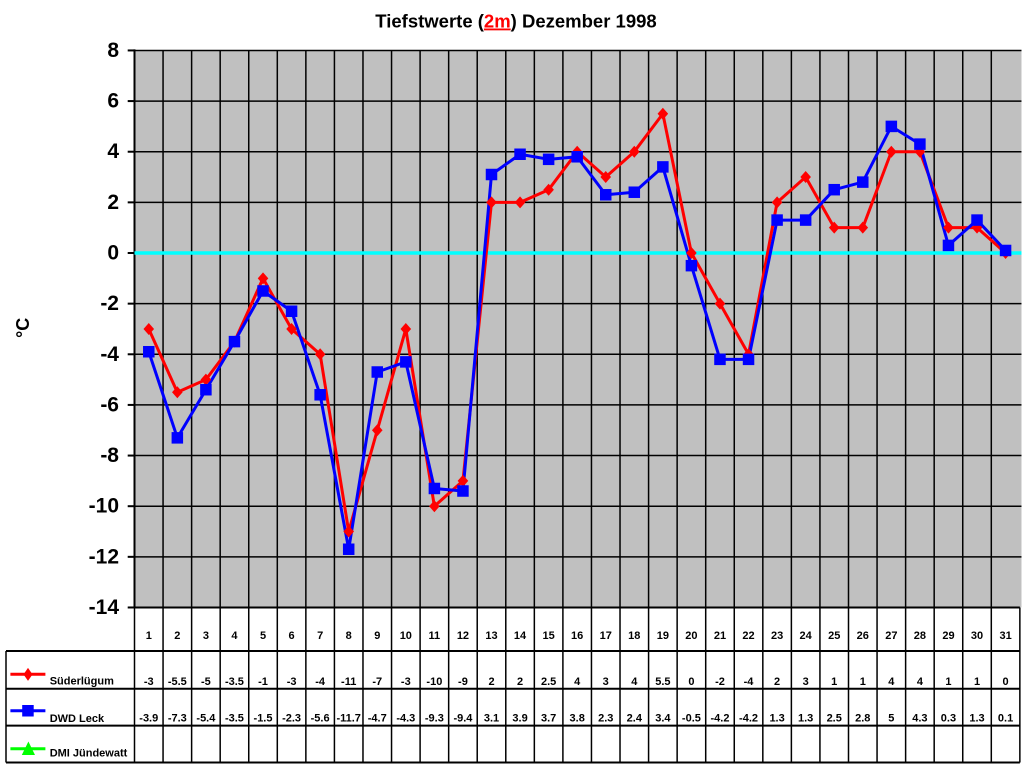 The height and width of the screenshot is (768, 1024). I want to click on svg-text: DWD Leck, so click(77, 719).